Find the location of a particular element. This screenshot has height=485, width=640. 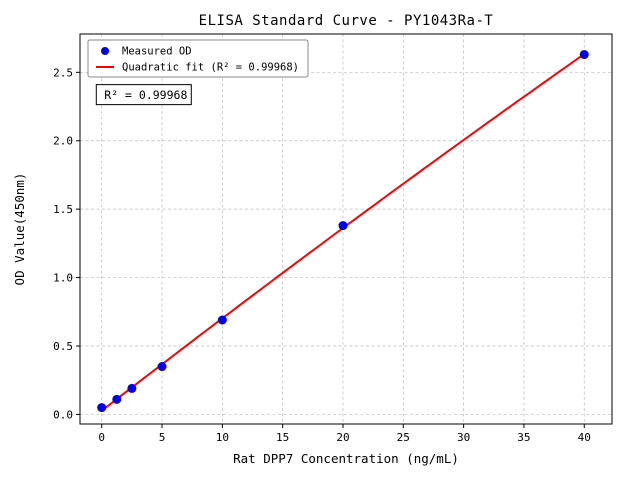

x-tick-label: 5 is located at coordinates (162, 437).